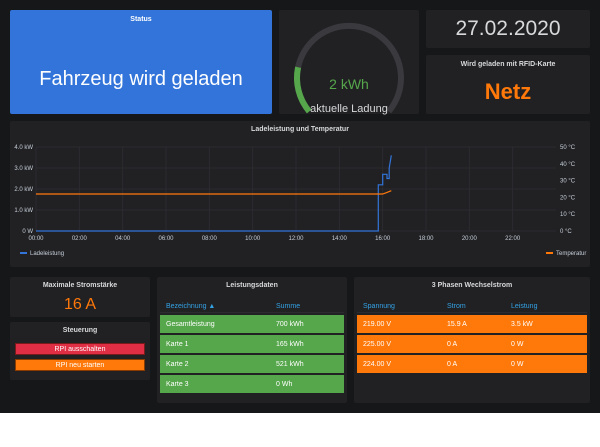 Image resolution: width=600 pixels, height=447 pixels. What do you see at coordinates (307, 324) in the screenshot?
I see `table-cell: 700 kWh` at bounding box center [307, 324].